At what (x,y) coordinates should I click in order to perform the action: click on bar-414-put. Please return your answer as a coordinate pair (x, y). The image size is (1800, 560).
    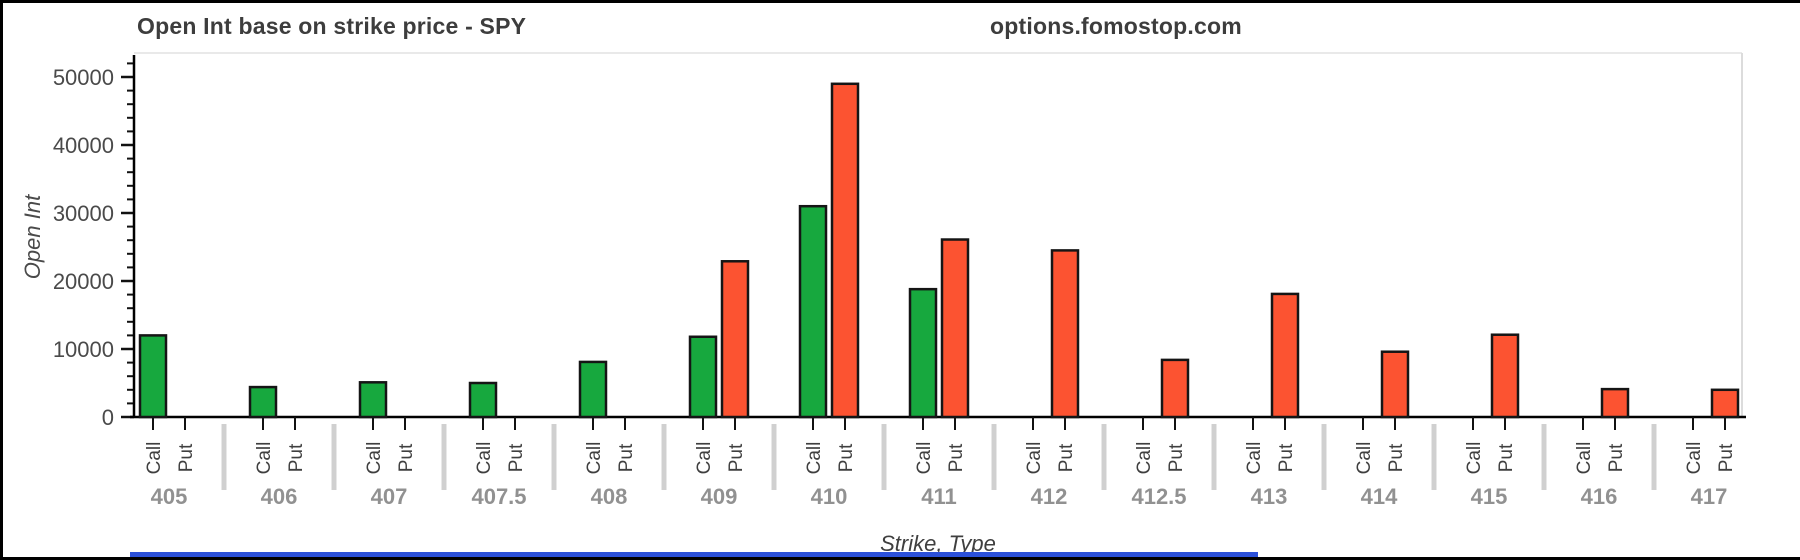
    Looking at the image, I should click on (1395, 384).